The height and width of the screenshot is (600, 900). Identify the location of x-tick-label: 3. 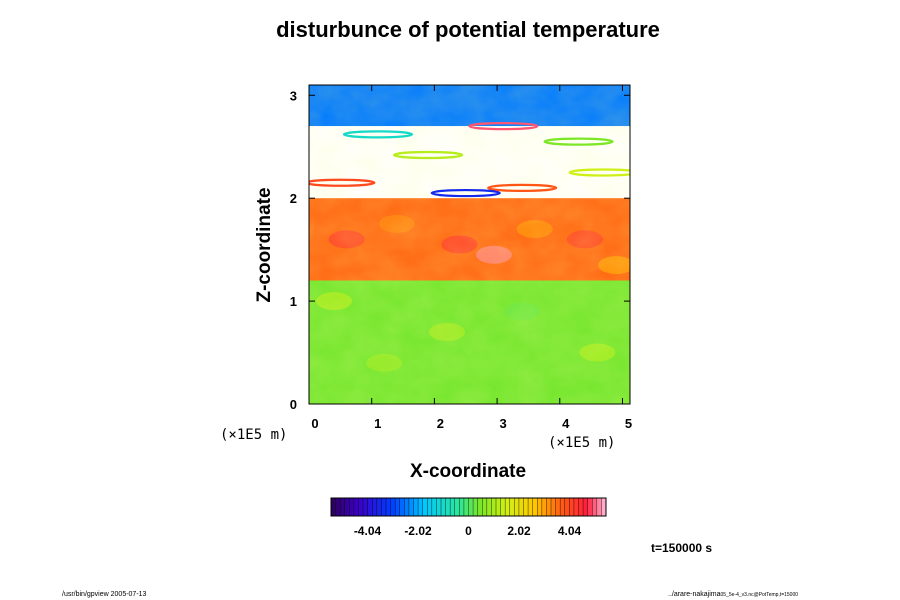
(502, 423).